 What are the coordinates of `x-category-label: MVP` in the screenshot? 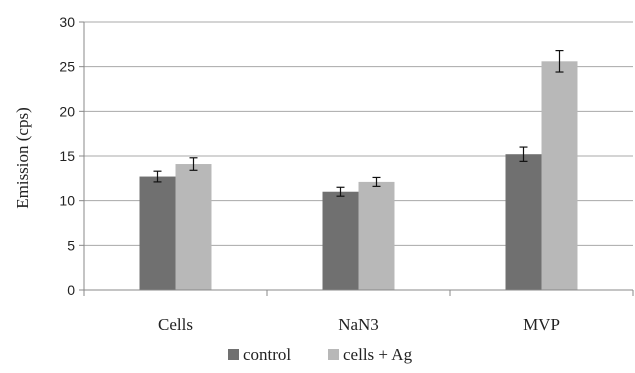 It's located at (541, 324).